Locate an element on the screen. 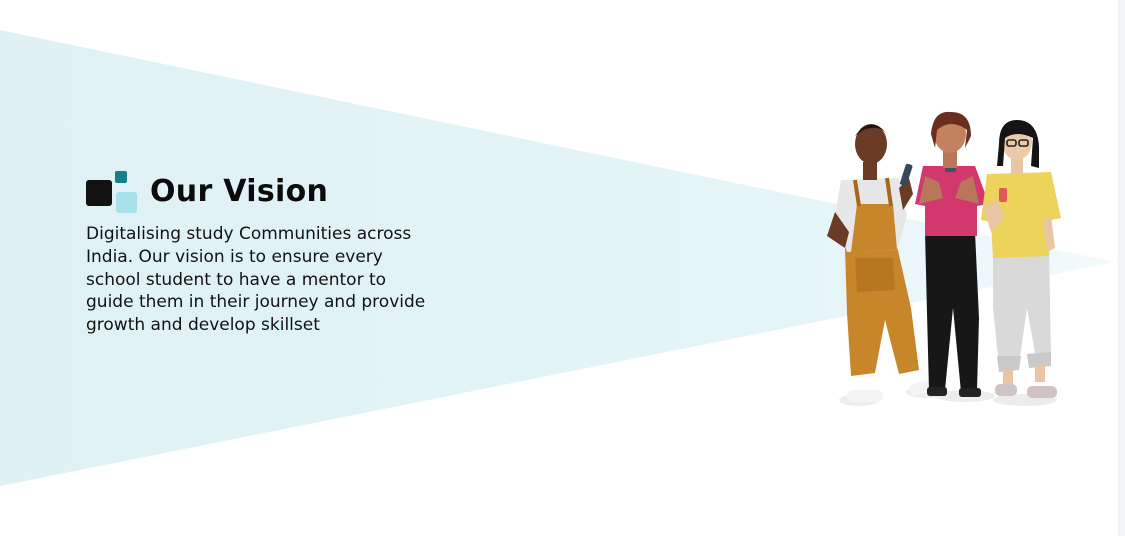 The image size is (1125, 536). squares-logo-icon is located at coordinates (112, 192).